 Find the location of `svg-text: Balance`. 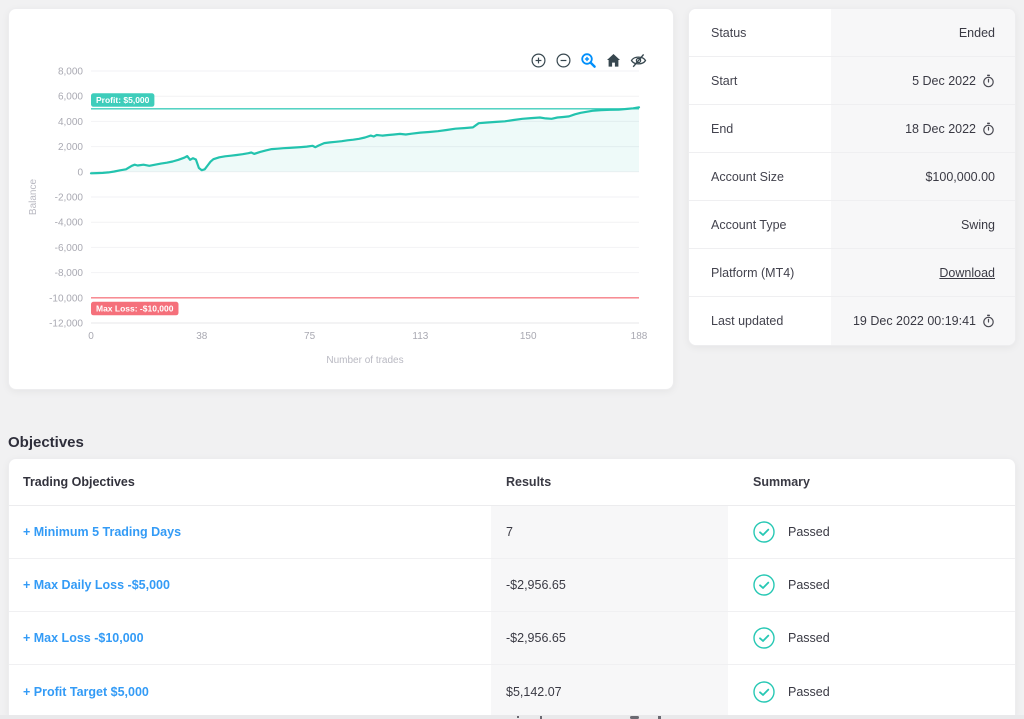

svg-text: Balance is located at coordinates (33, 196).